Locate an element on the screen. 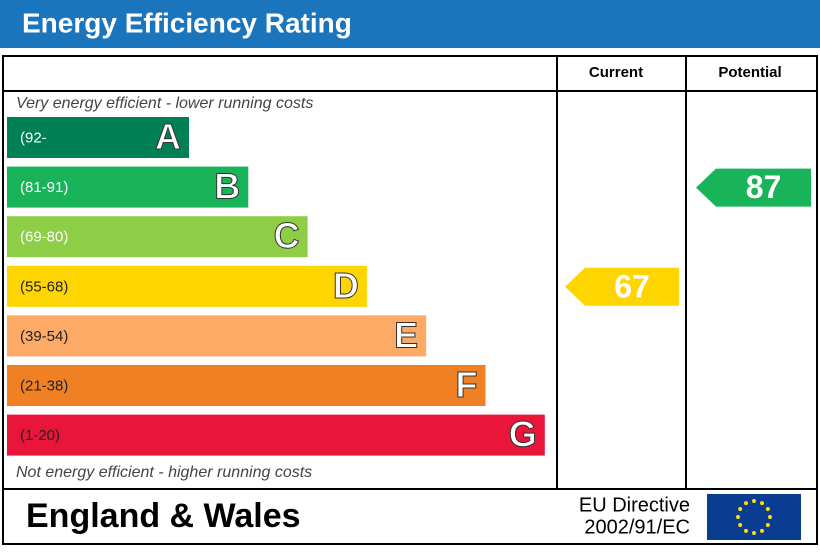  chart-title: Energy Efficiency Rating is located at coordinates (187, 22).